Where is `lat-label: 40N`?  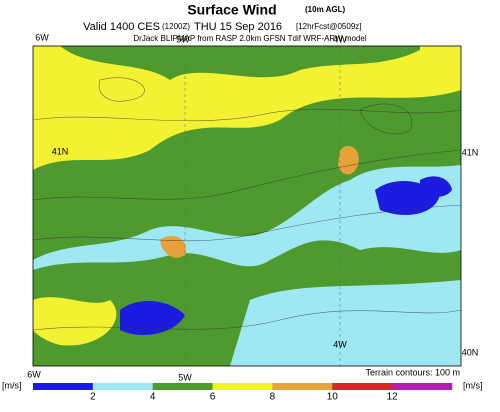
lat-label: 40N is located at coordinates (470, 352).